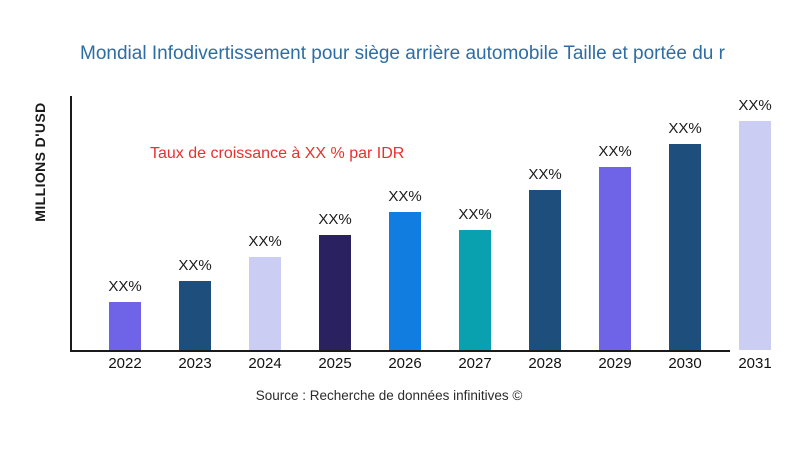 The image size is (800, 450). Describe the element at coordinates (265, 363) in the screenshot. I see `x-tick-2024: 2024` at that location.